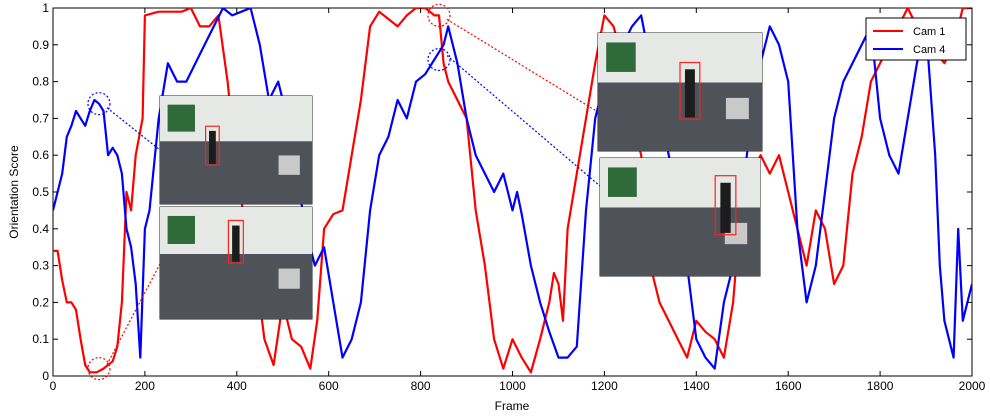 The image size is (990, 417). What do you see at coordinates (329, 386) in the screenshot?
I see `x-tick-label: 600` at bounding box center [329, 386].